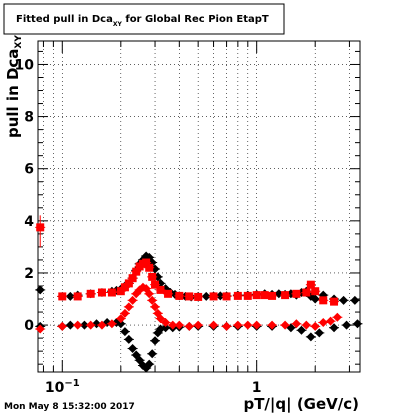 This screenshot has width=400, height=414. Describe the element at coordinates (25, 195) in the screenshot. I see `y-tick-labels: 0 2 4 6 8 10` at that location.